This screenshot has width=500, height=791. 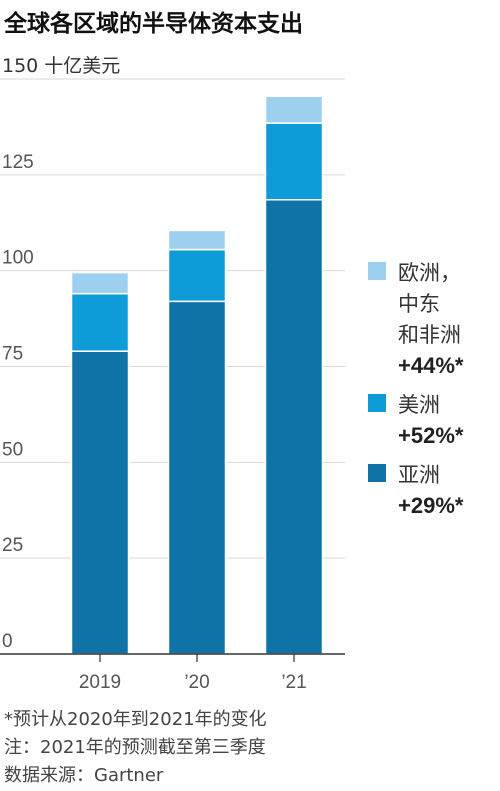 What do you see at coordinates (135, 719) in the screenshot?
I see `footnote-change-period: *预计从2020年到2021年的变化` at bounding box center [135, 719].